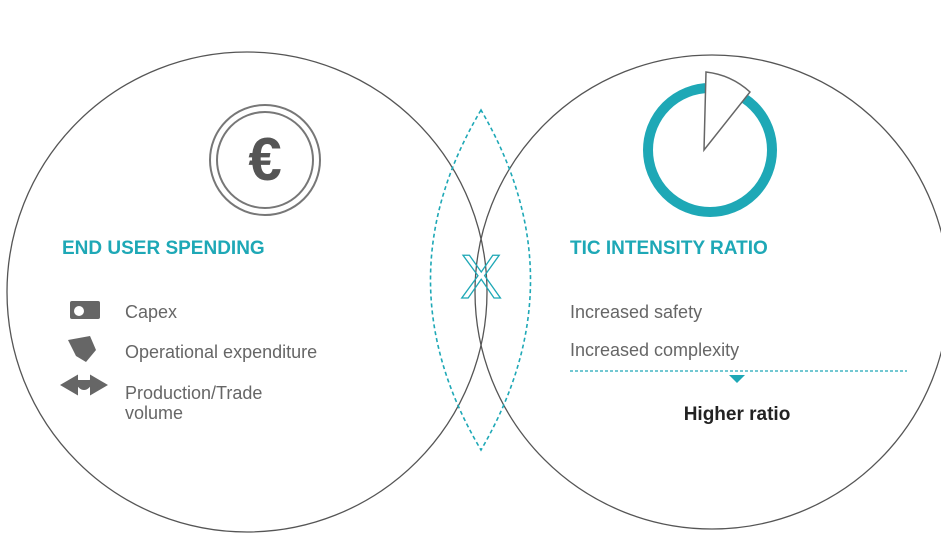  Describe the element at coordinates (655, 350) in the screenshot. I see `item: Increased complexity` at that location.